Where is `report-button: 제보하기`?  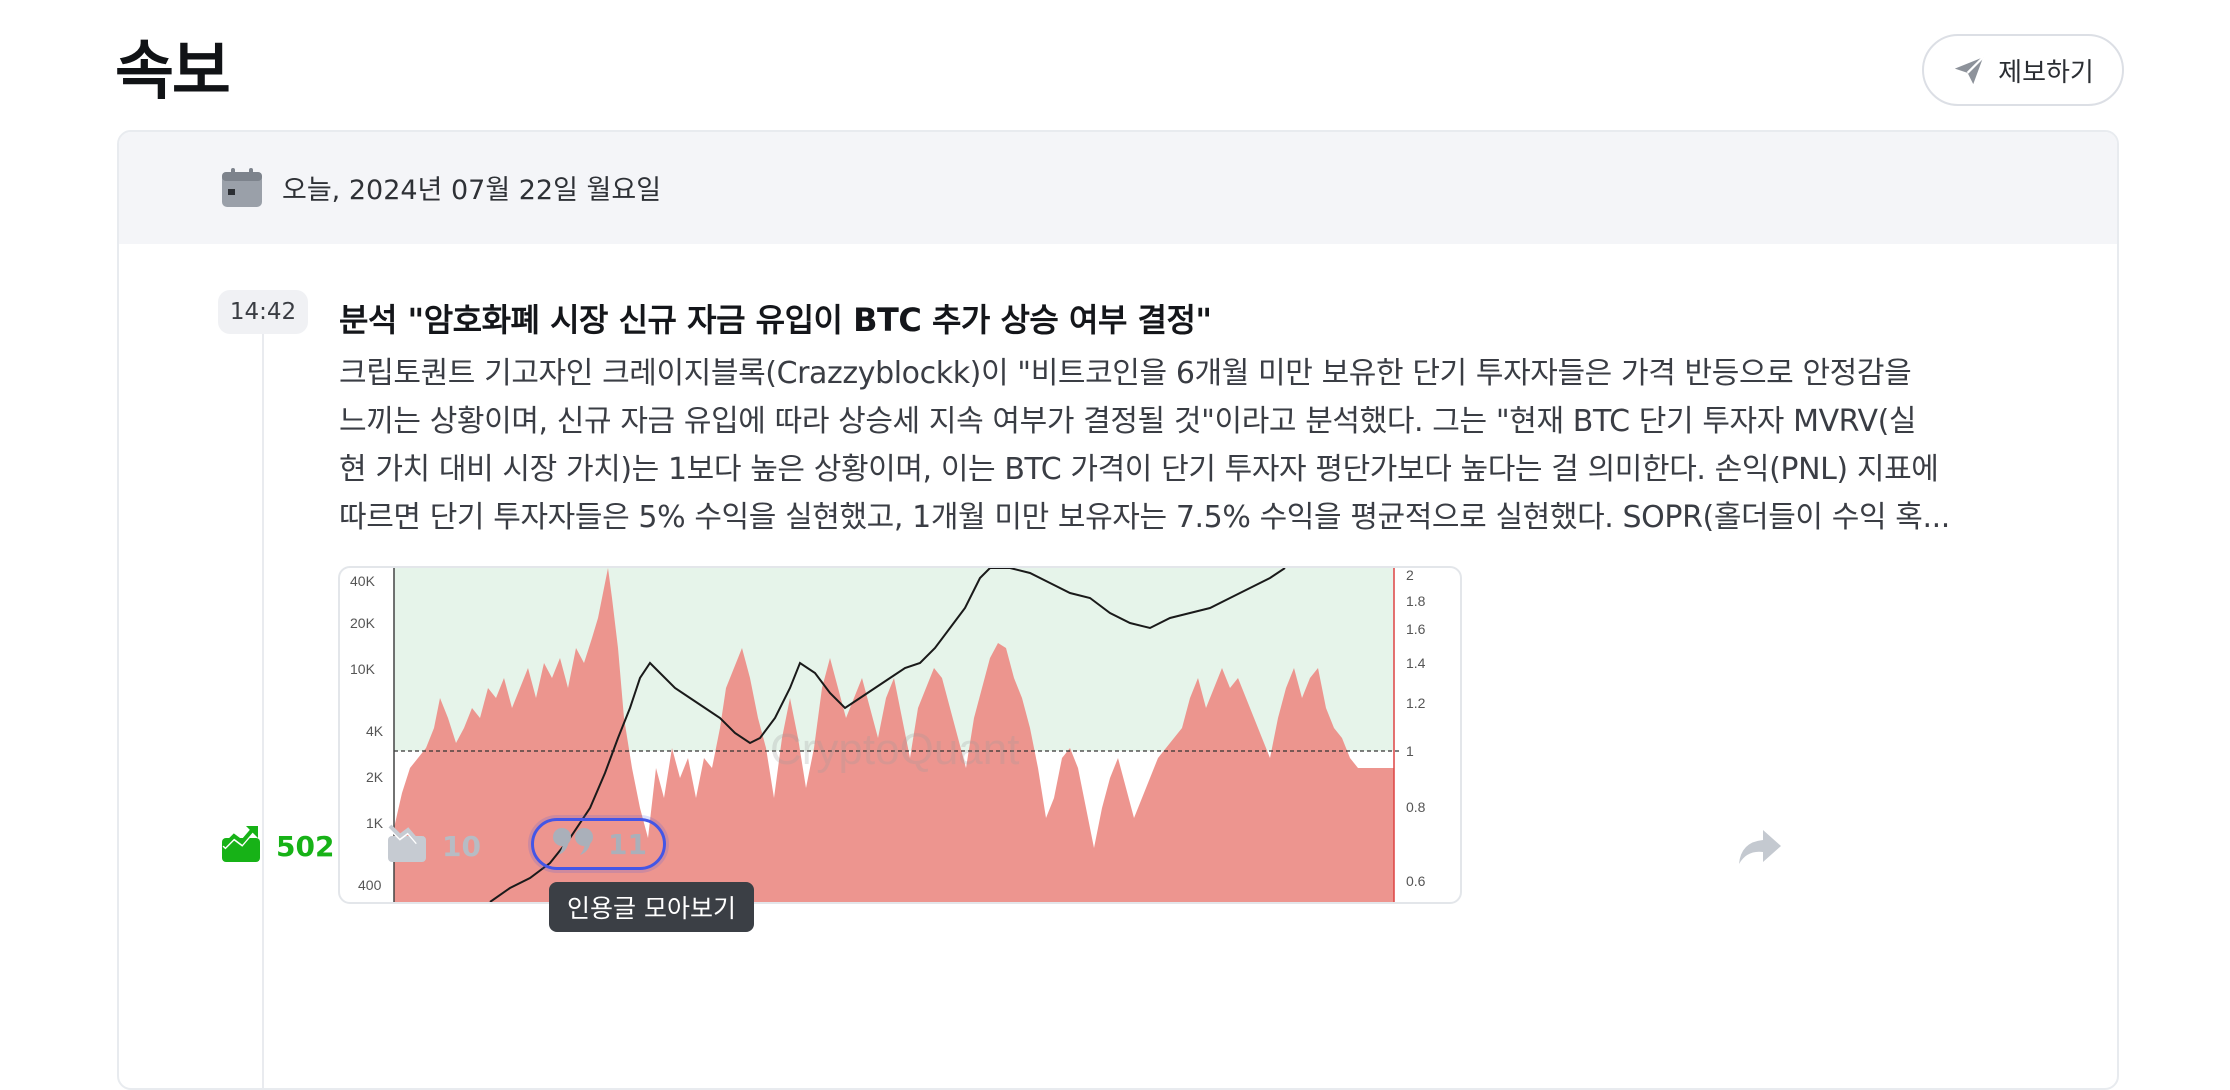 report-button: 제보하기 is located at coordinates (2023, 70).